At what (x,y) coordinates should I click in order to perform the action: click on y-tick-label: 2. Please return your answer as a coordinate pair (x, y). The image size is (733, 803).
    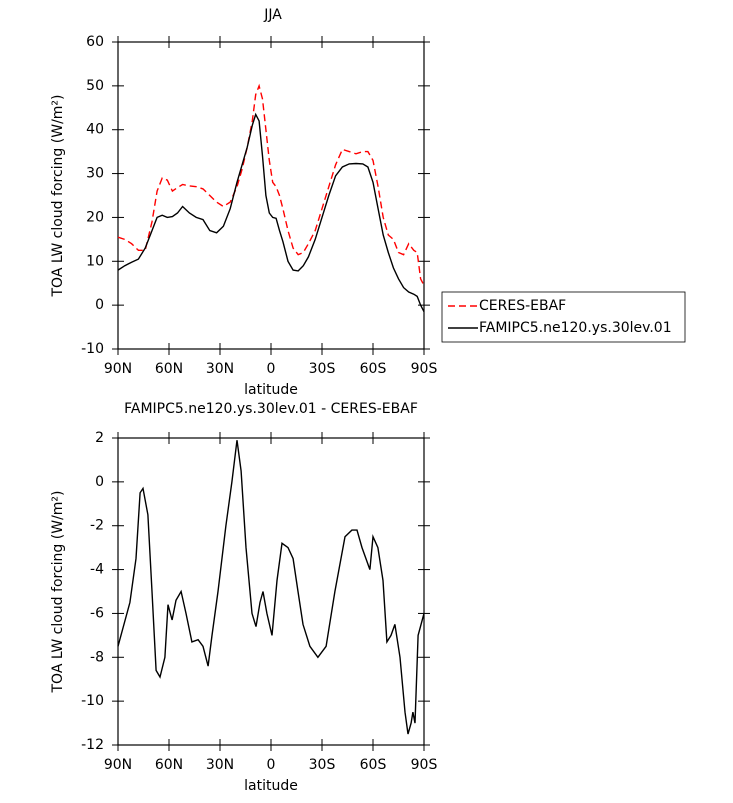
    Looking at the image, I should click on (99, 438).